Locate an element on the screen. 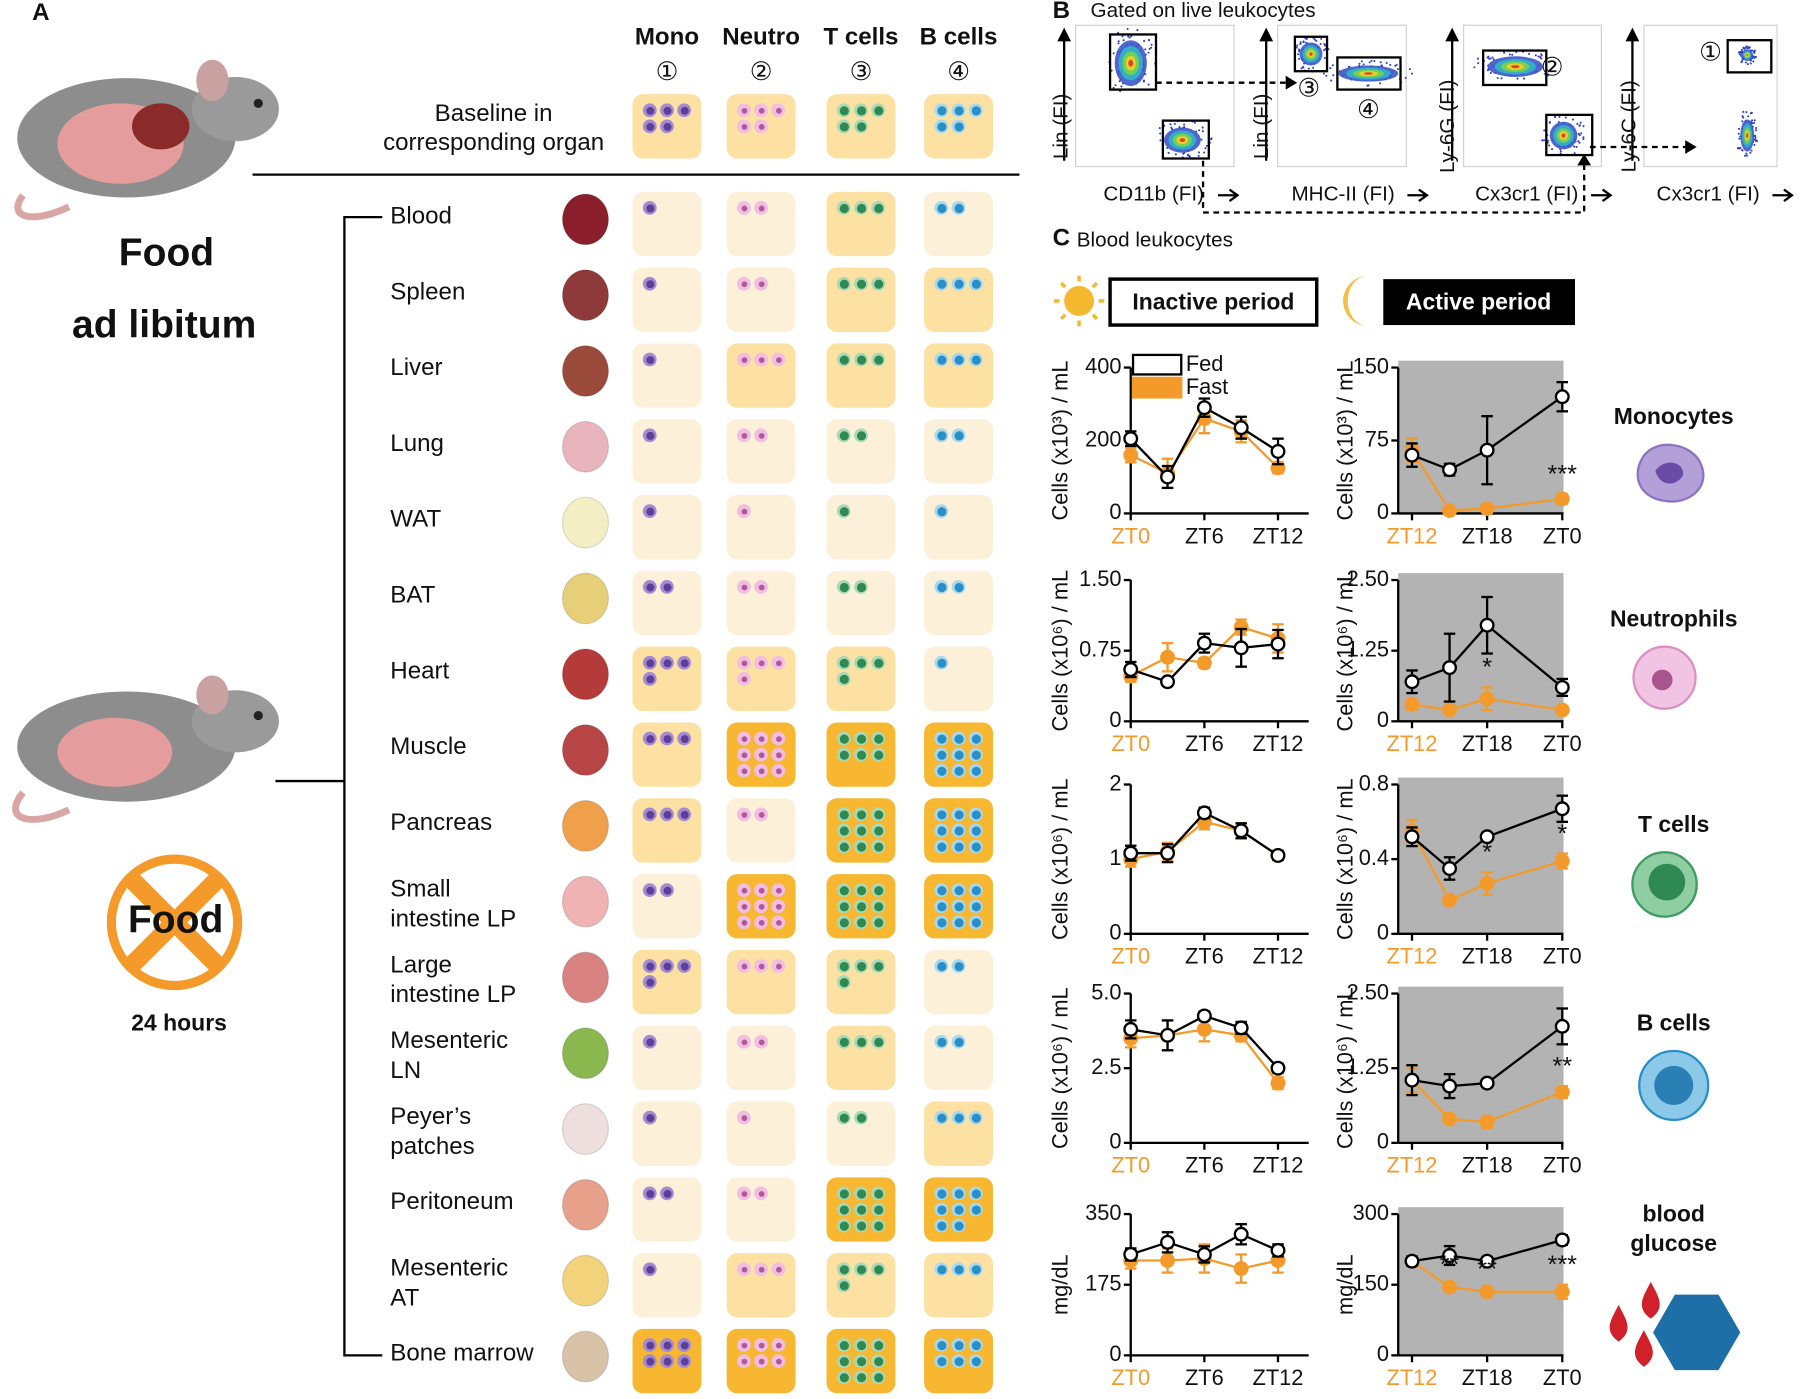 This screenshot has height=1399, width=1800. flow-density is located at coordinates (1747, 55).